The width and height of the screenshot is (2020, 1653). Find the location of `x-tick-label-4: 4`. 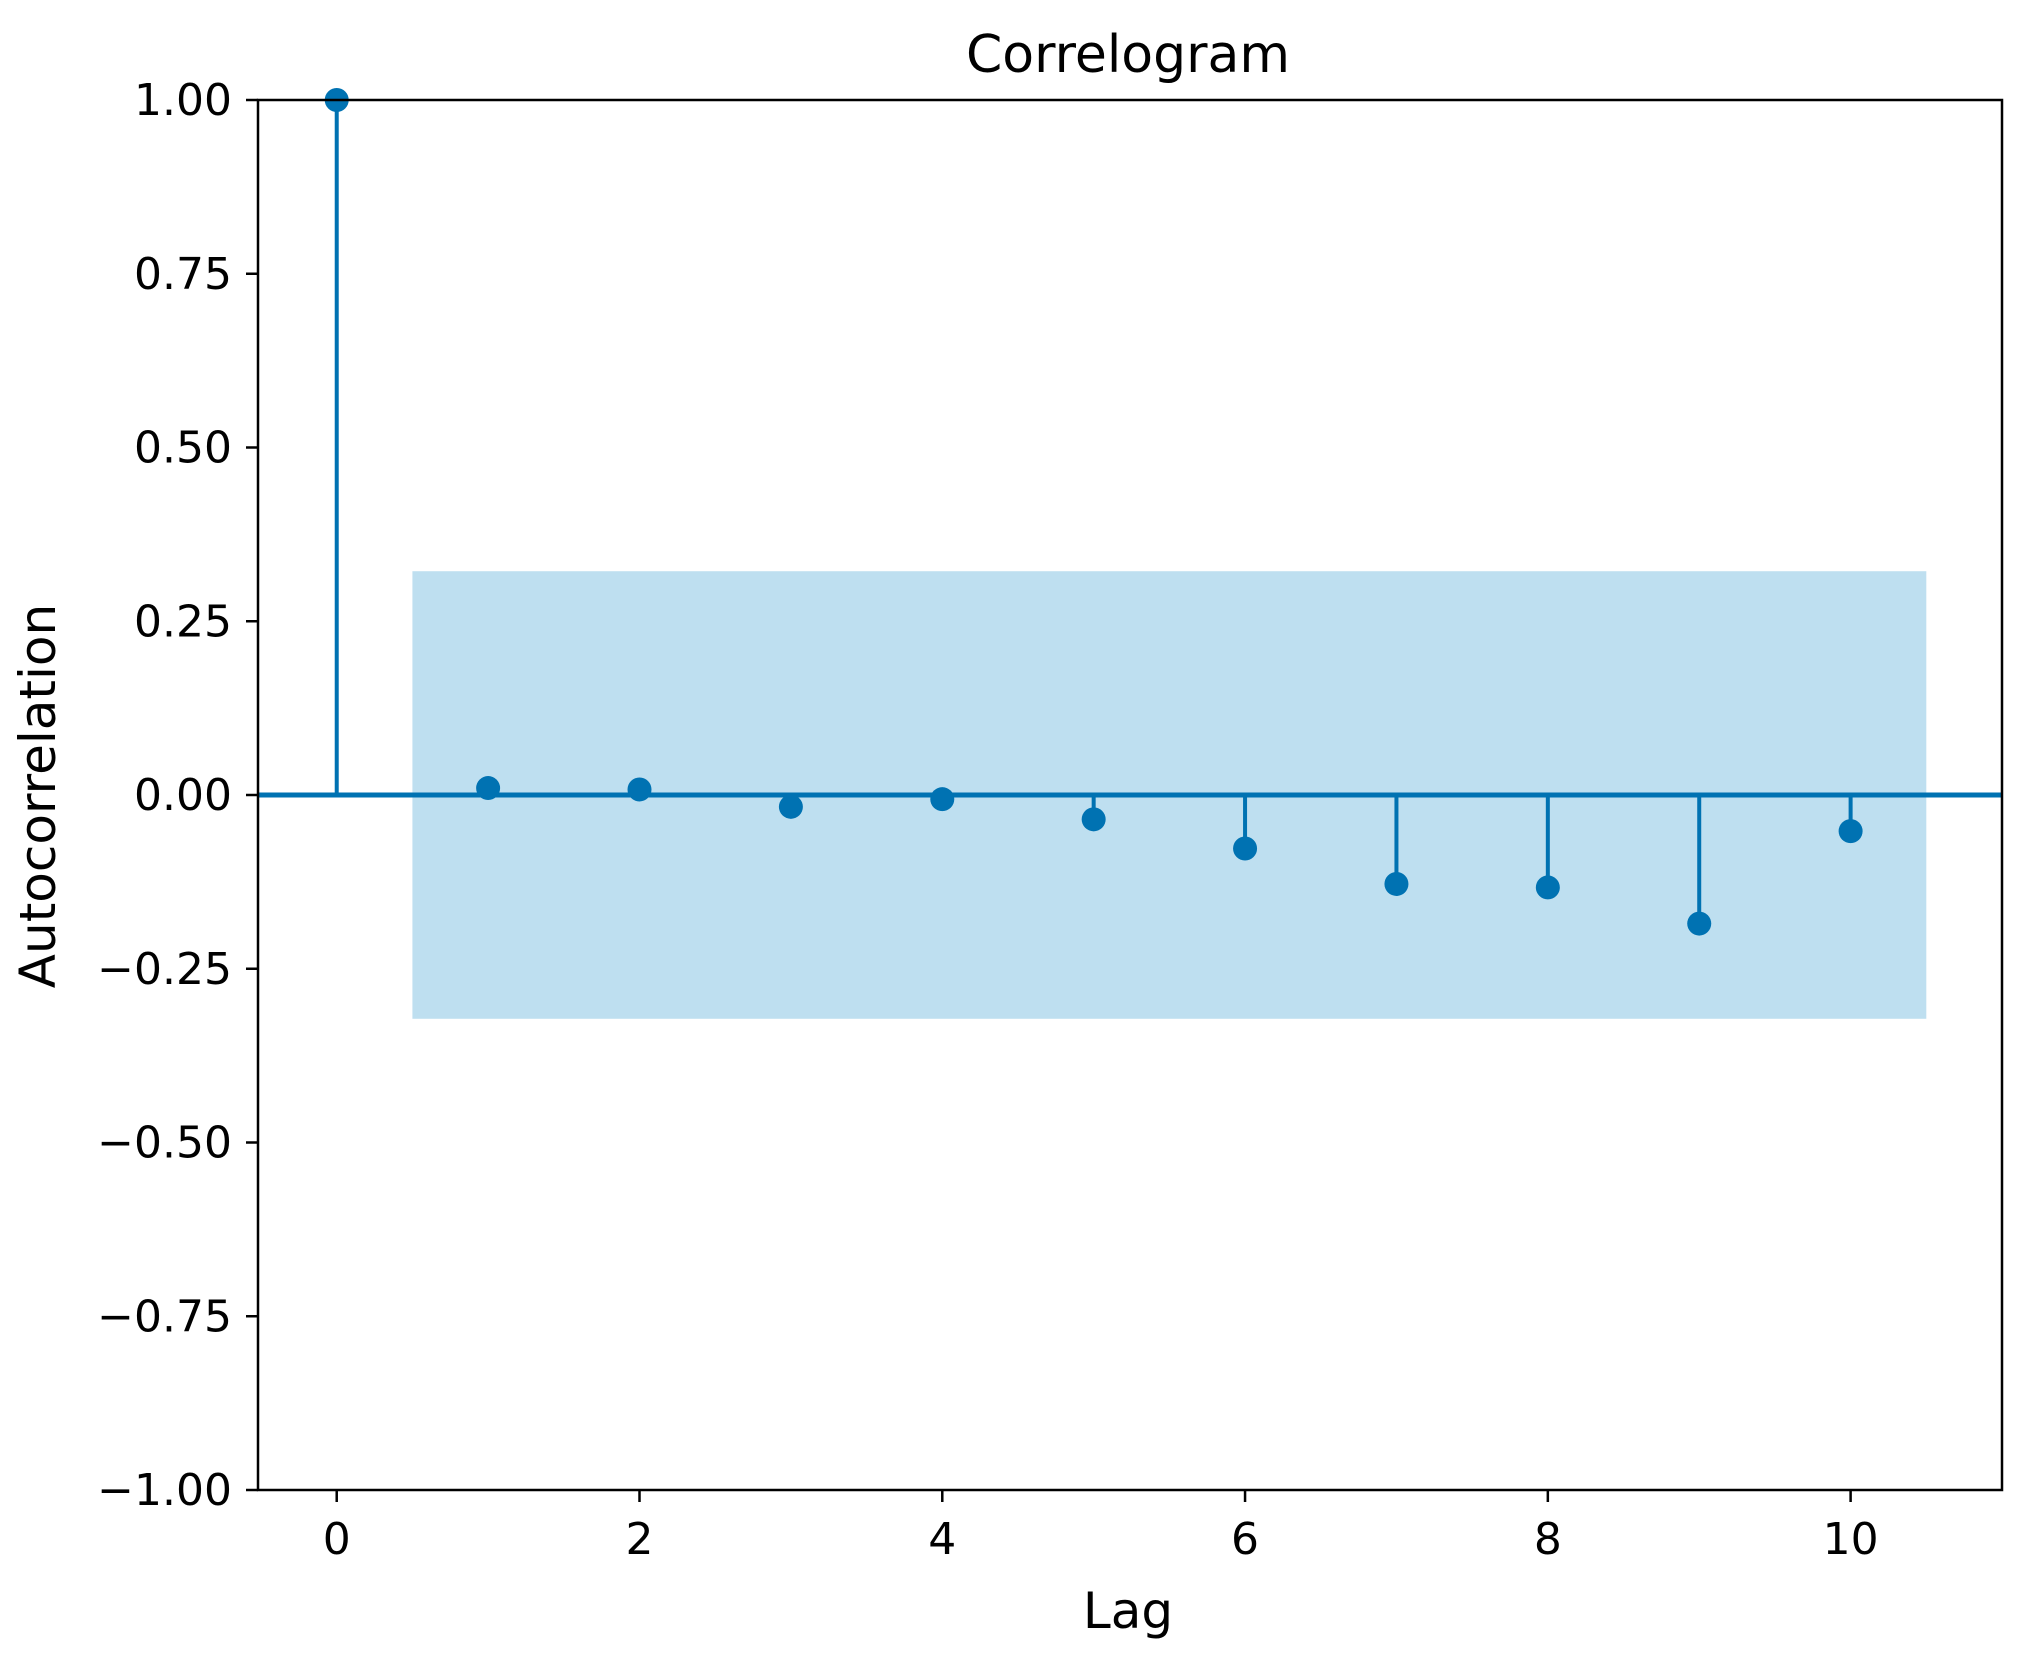

x-tick-label-4: 4 is located at coordinates (942, 1539).